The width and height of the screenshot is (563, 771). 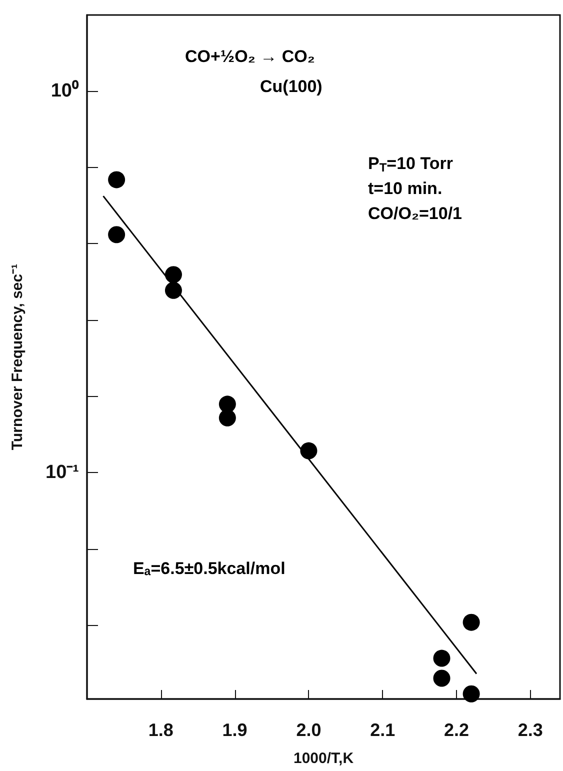 What do you see at coordinates (250, 56) in the screenshot?
I see `annotation: CO+½O₂ → CO₂` at bounding box center [250, 56].